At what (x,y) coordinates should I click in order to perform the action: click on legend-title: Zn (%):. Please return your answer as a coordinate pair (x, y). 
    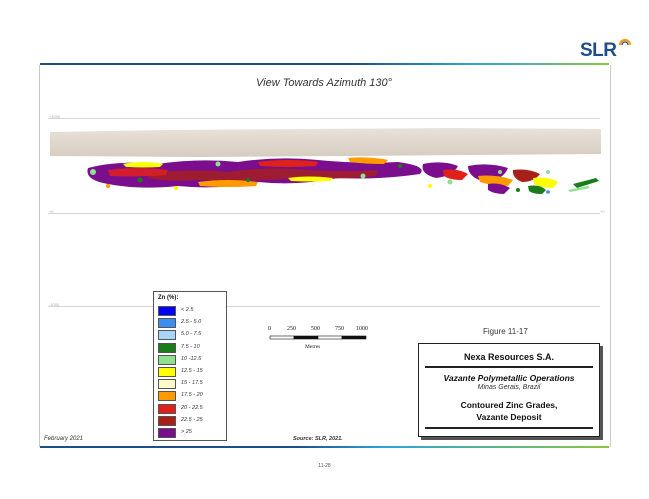
    Looking at the image, I should click on (168, 298).